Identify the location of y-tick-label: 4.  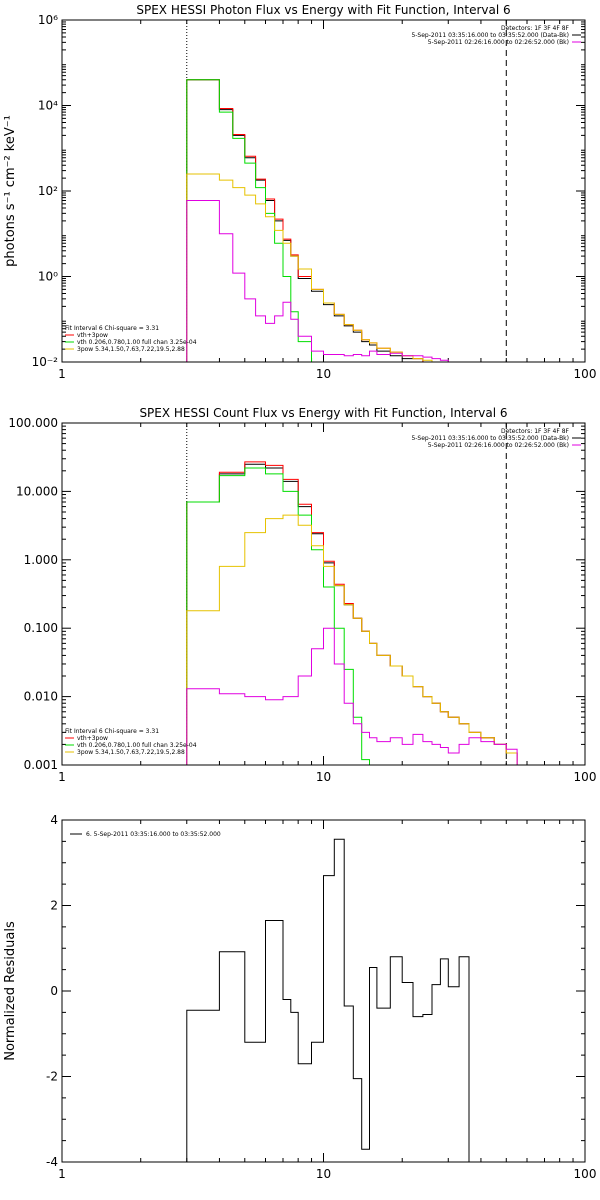
(54, 820).